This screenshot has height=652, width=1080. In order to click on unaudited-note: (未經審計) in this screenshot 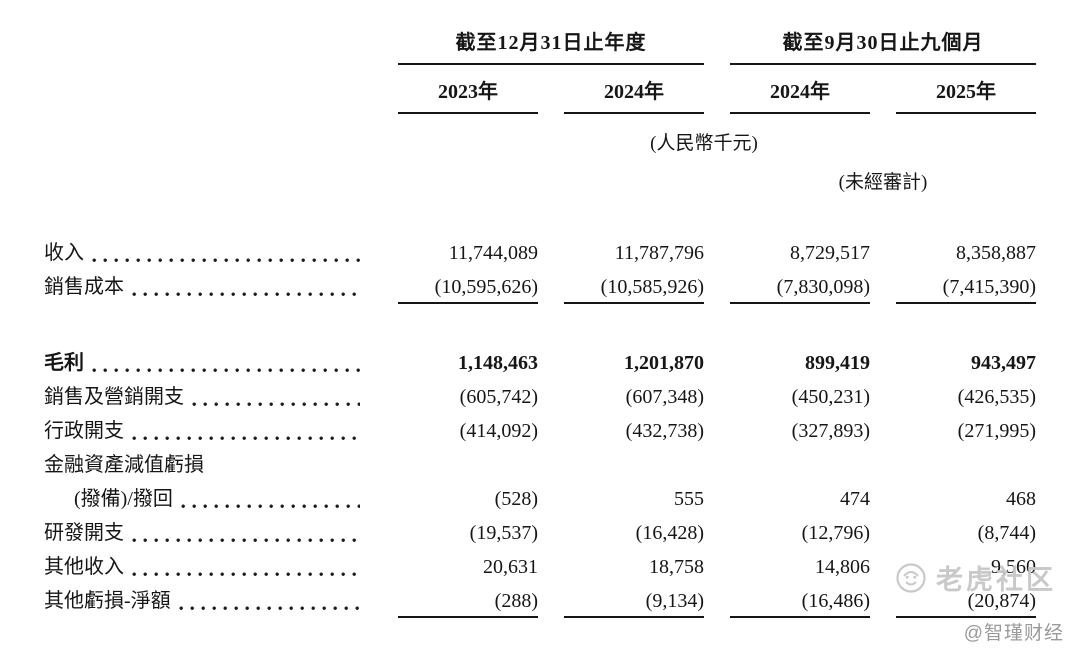, I will do `click(883, 182)`.